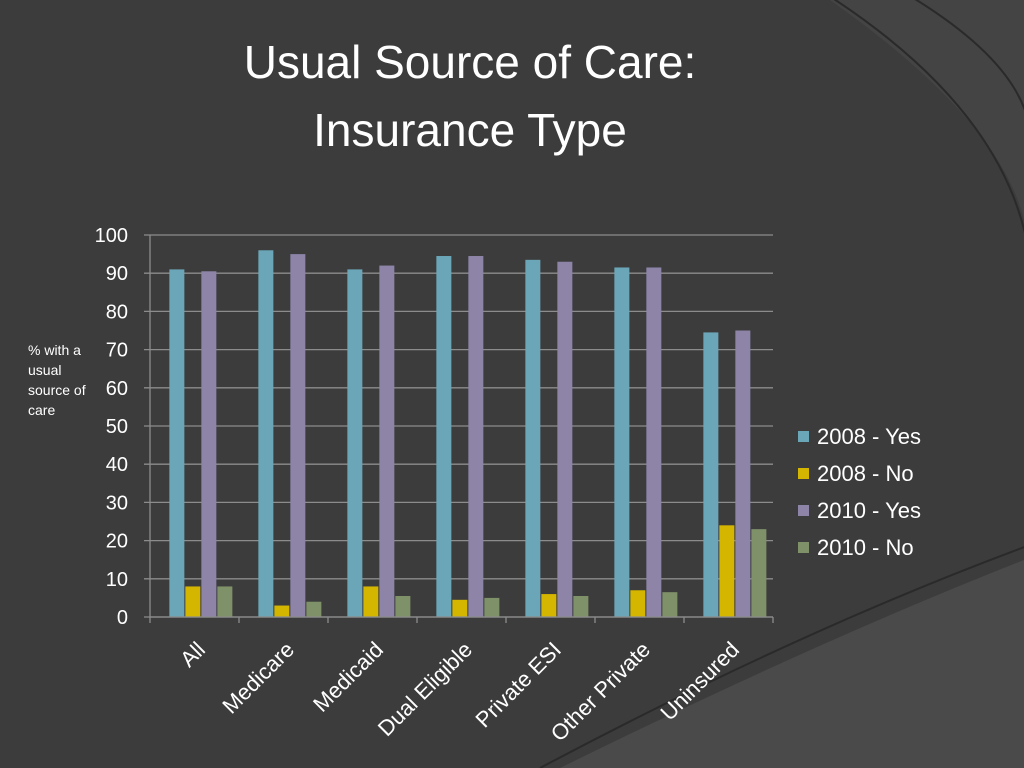  Describe the element at coordinates (460, 608) in the screenshot. I see `bar-2008-no-dual-eligible` at that location.